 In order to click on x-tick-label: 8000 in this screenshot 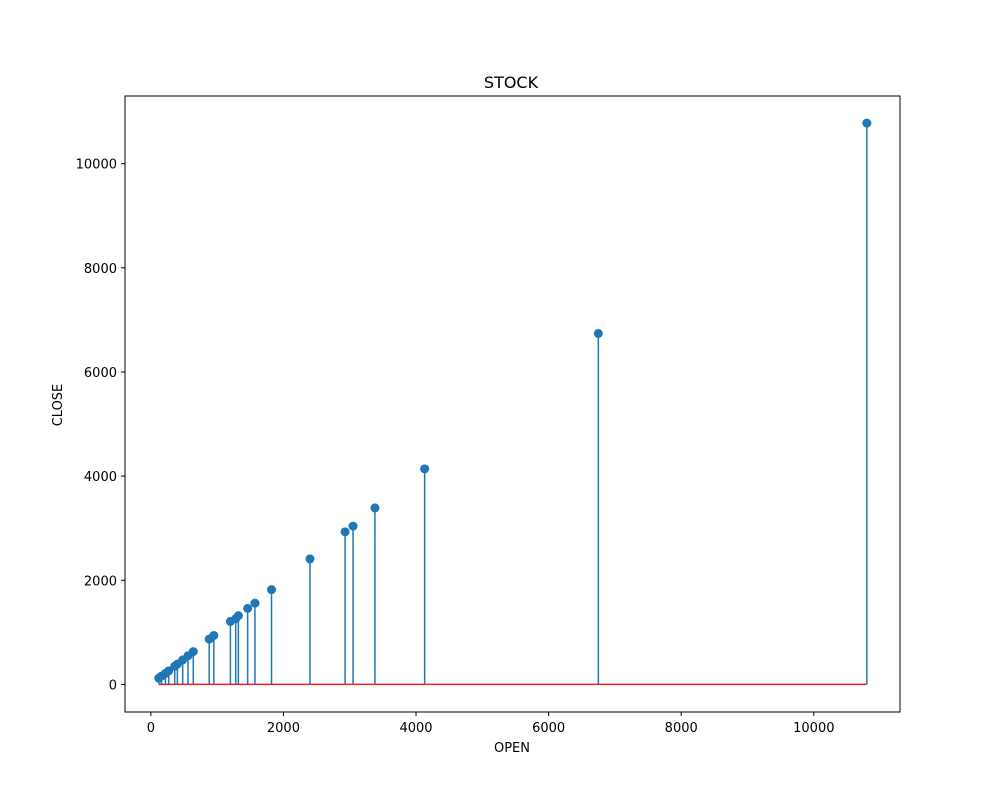, I will do `click(681, 728)`.